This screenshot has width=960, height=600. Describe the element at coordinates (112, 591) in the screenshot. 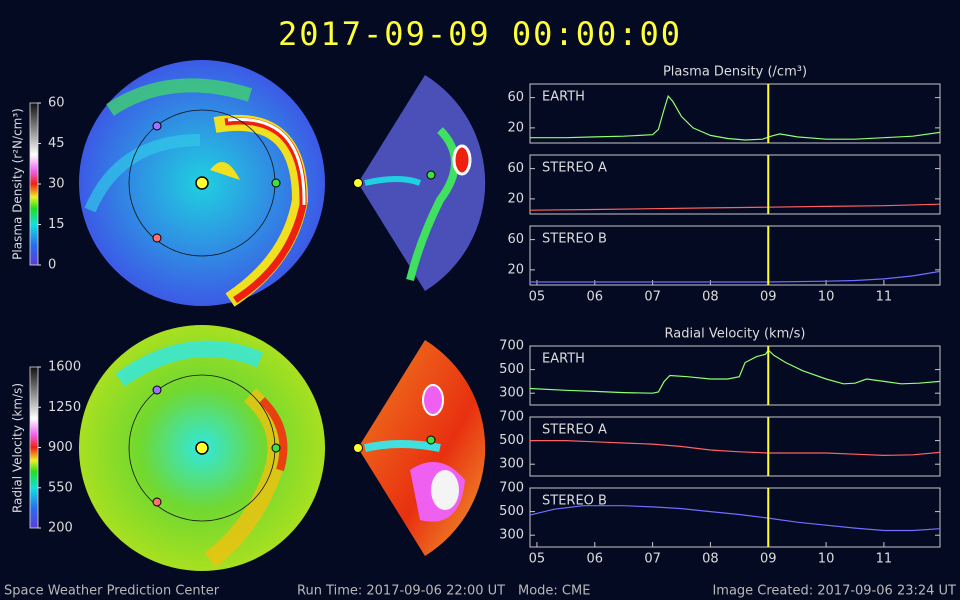

I see `footer-center: Space Weather Prediction Center` at that location.